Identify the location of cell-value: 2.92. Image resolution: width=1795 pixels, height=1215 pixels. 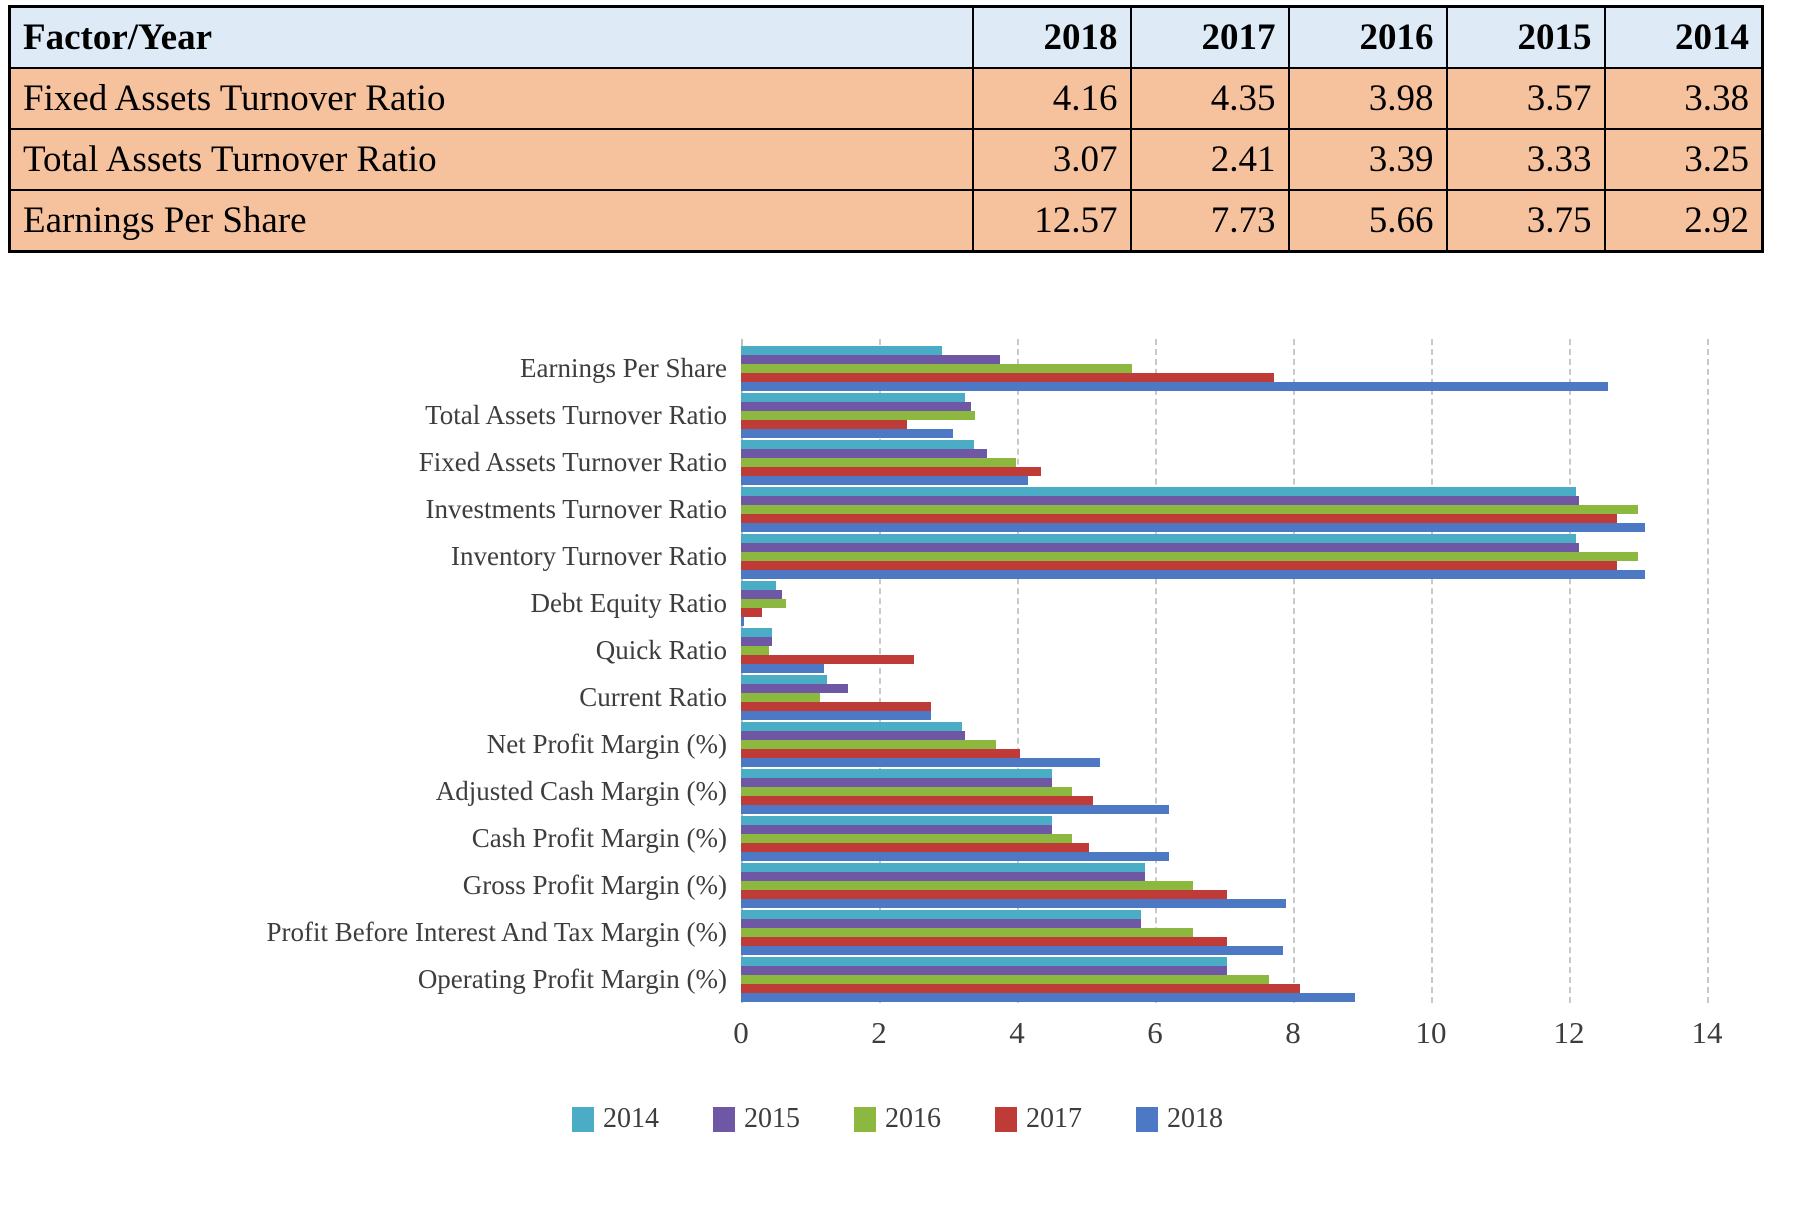
(1683, 221).